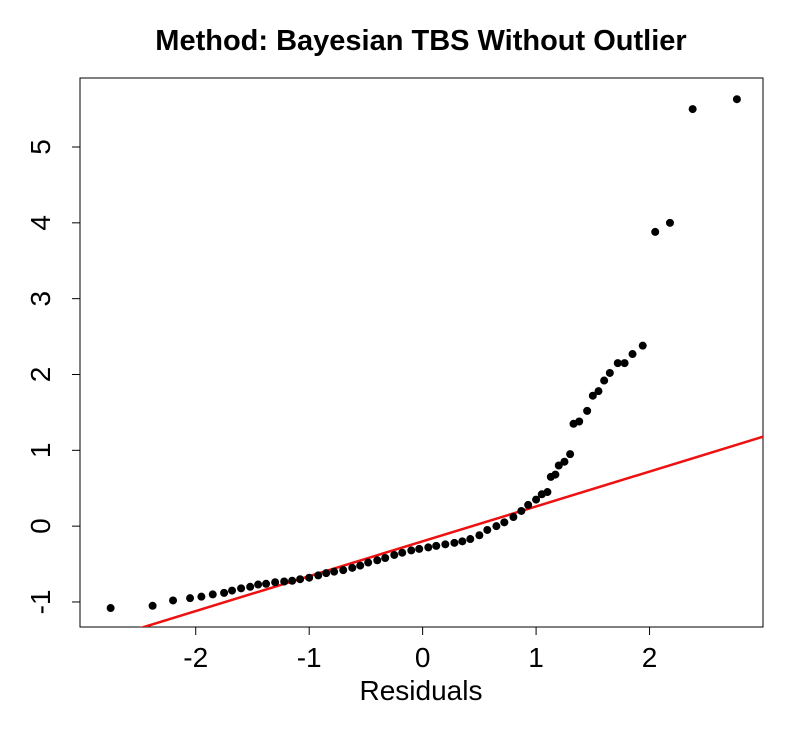 The width and height of the screenshot is (804, 732). What do you see at coordinates (40, 451) in the screenshot?
I see `y-tick-label: 1` at bounding box center [40, 451].